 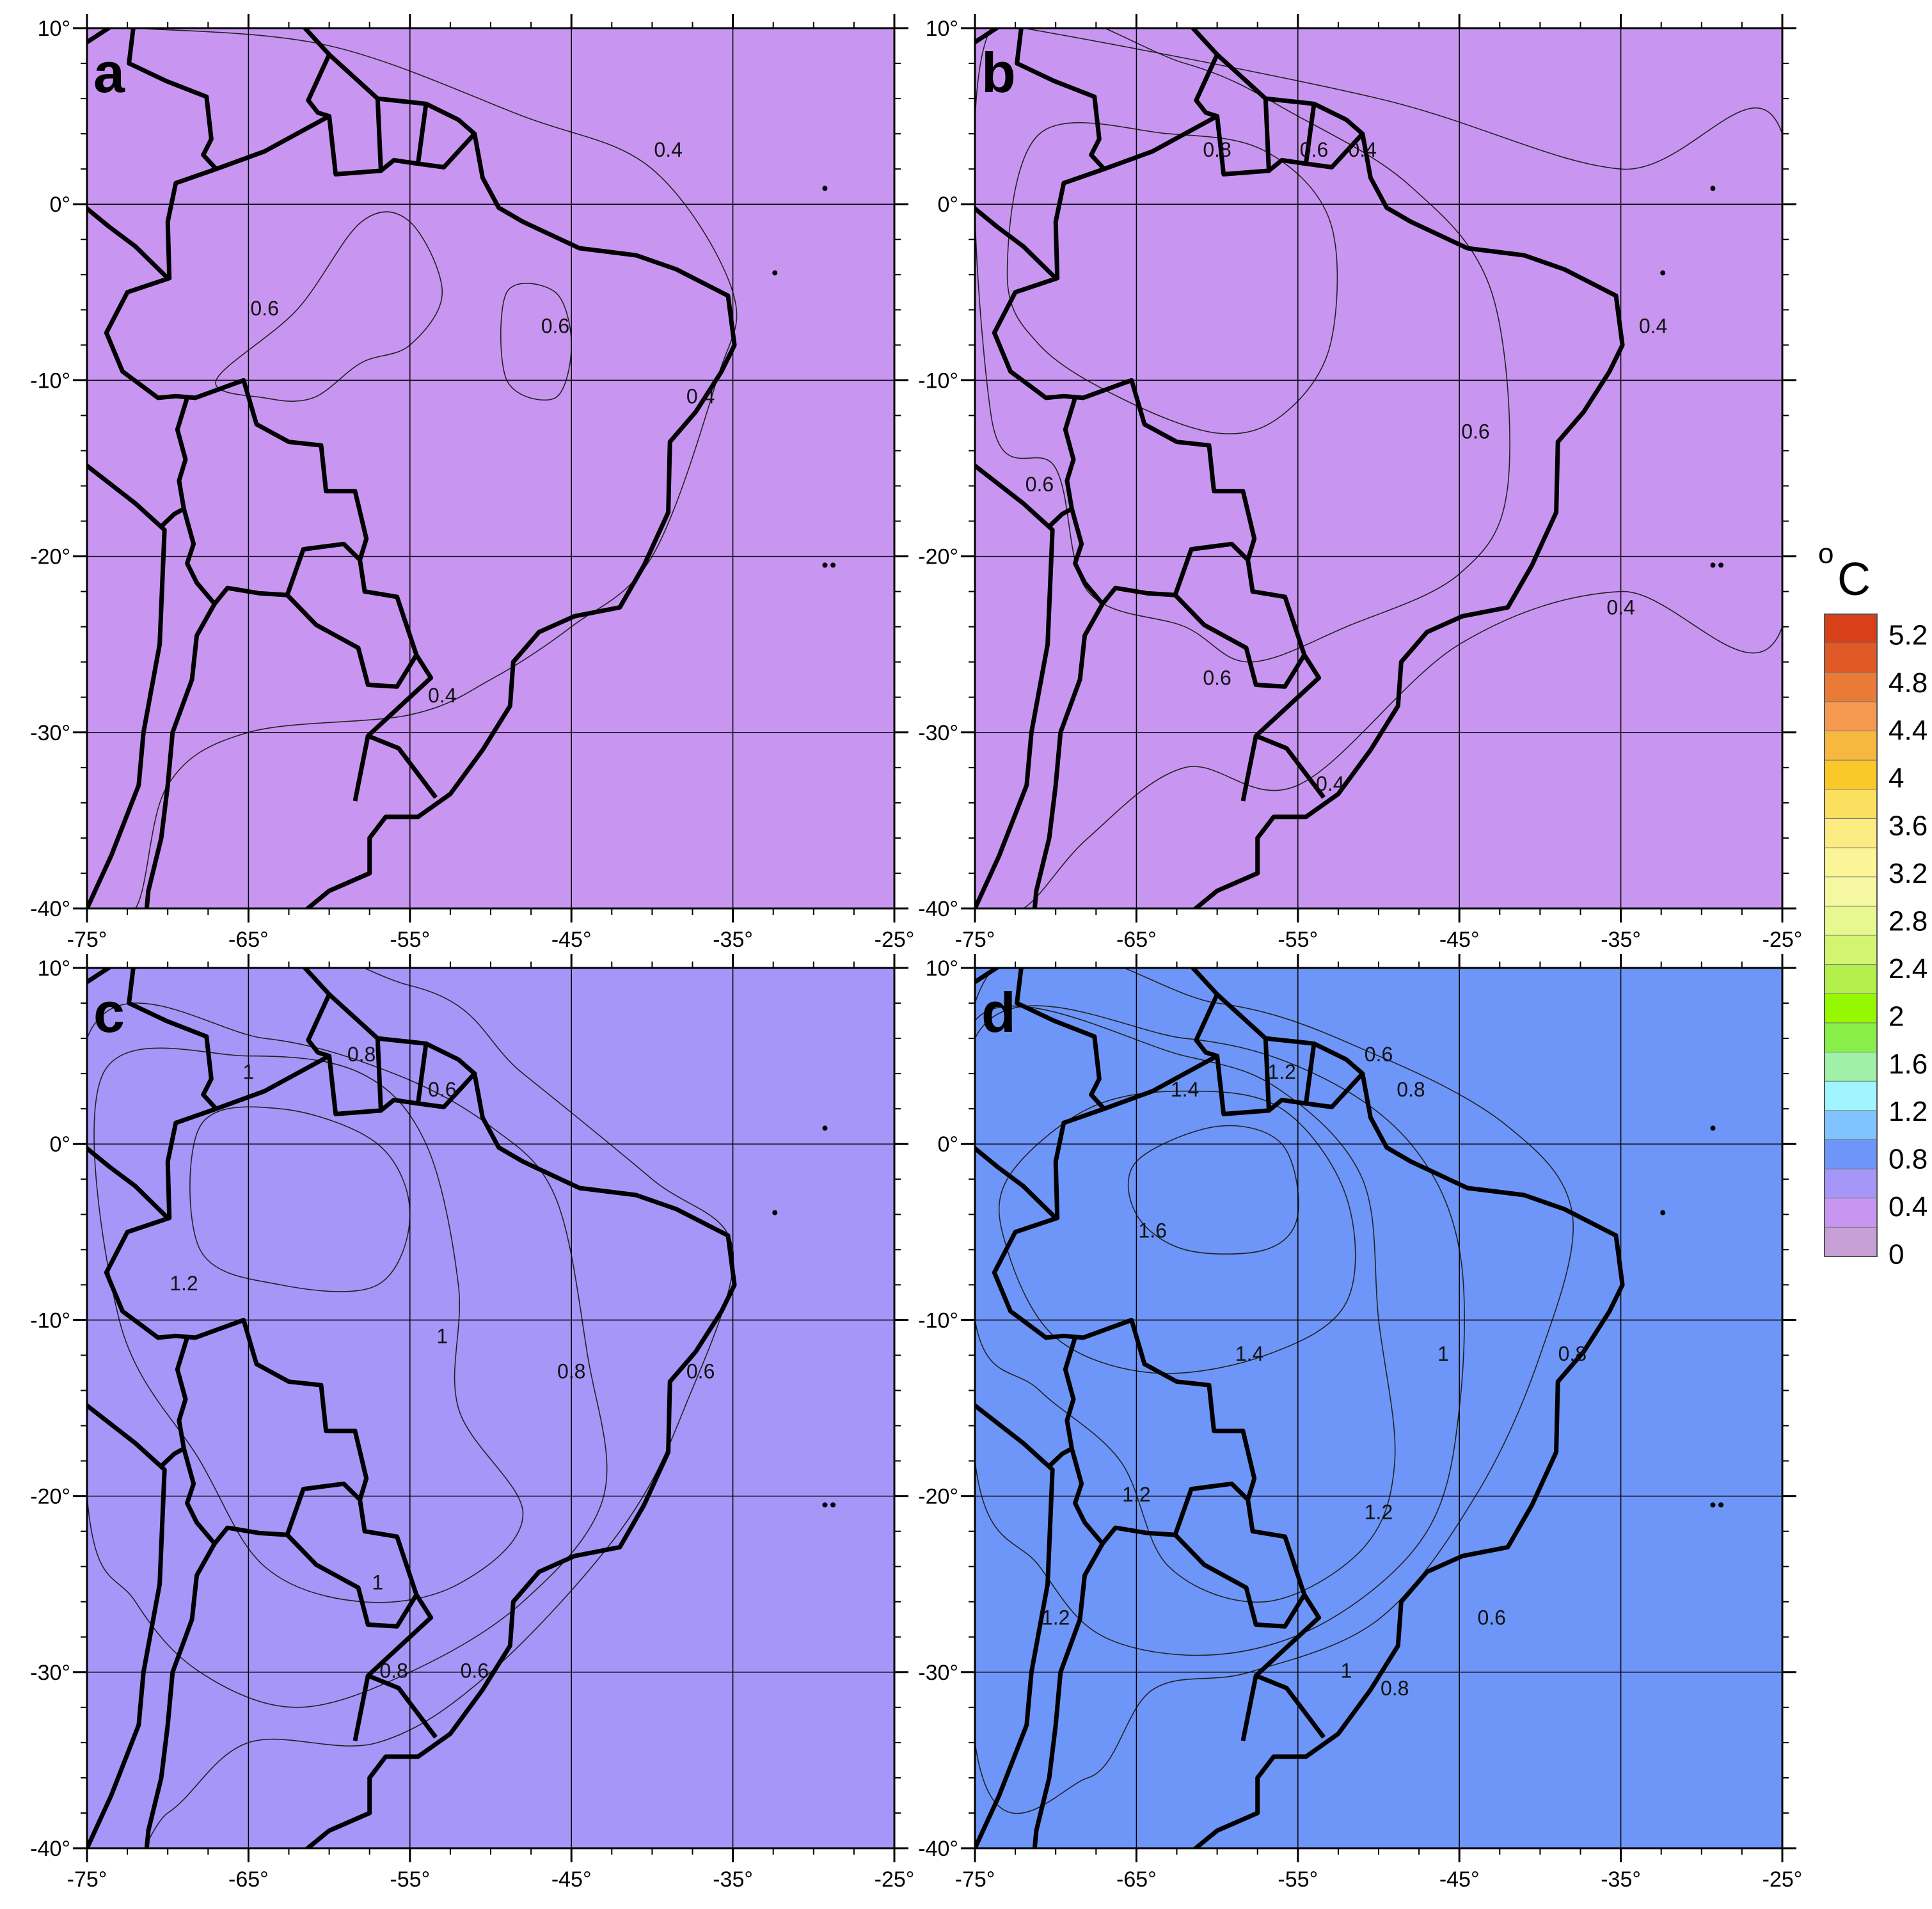 What do you see at coordinates (1621, 940) in the screenshot?
I see `lon-tick-label: -35°` at bounding box center [1621, 940].